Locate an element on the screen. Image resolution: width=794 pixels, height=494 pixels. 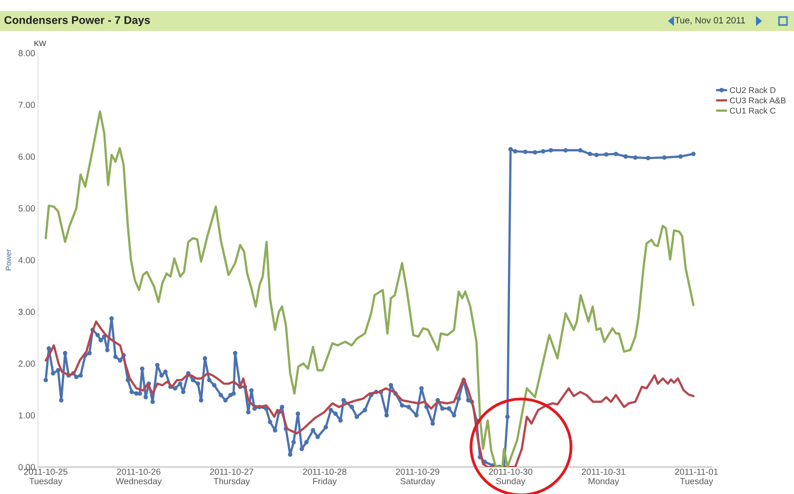
x-tick-label: 2011-10-27 Thursday is located at coordinates (232, 477).